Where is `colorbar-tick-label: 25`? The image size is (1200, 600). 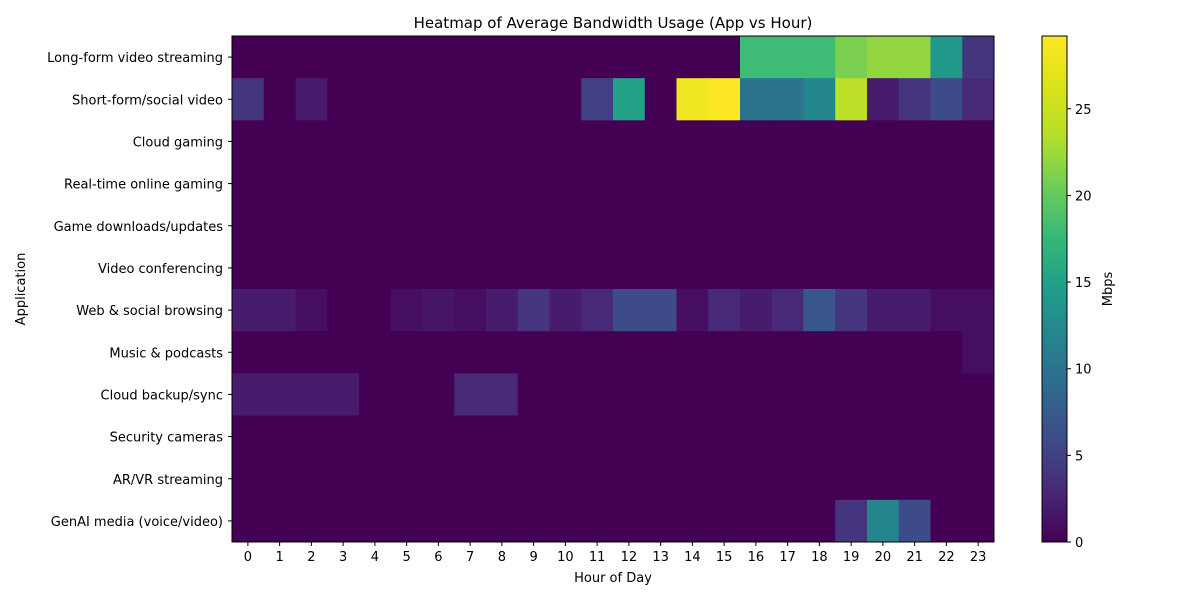 colorbar-tick-label: 25 is located at coordinates (1083, 110).